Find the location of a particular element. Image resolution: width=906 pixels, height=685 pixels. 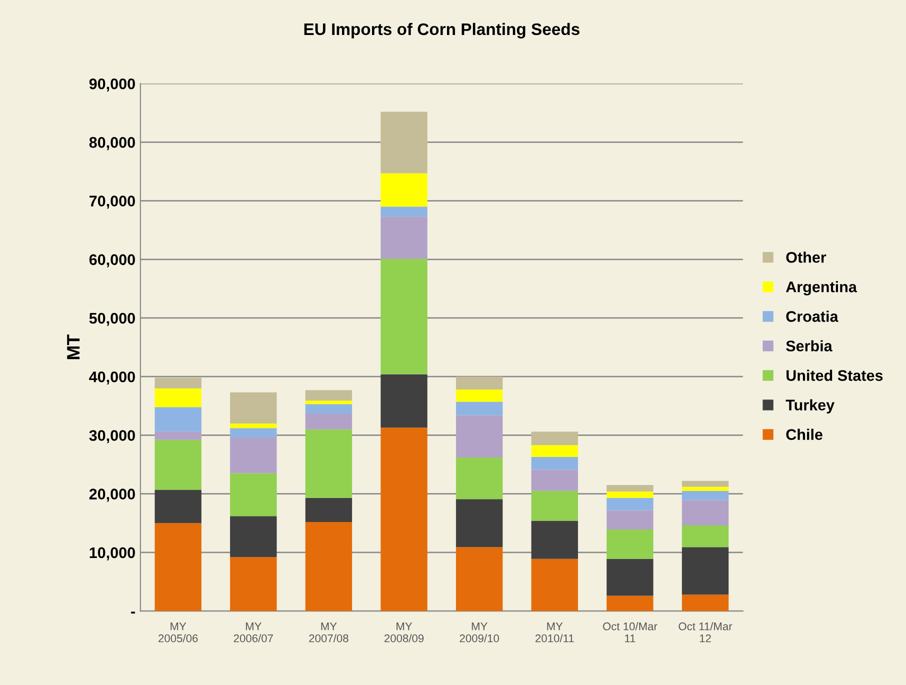

legend-label: Argentina is located at coordinates (822, 288).